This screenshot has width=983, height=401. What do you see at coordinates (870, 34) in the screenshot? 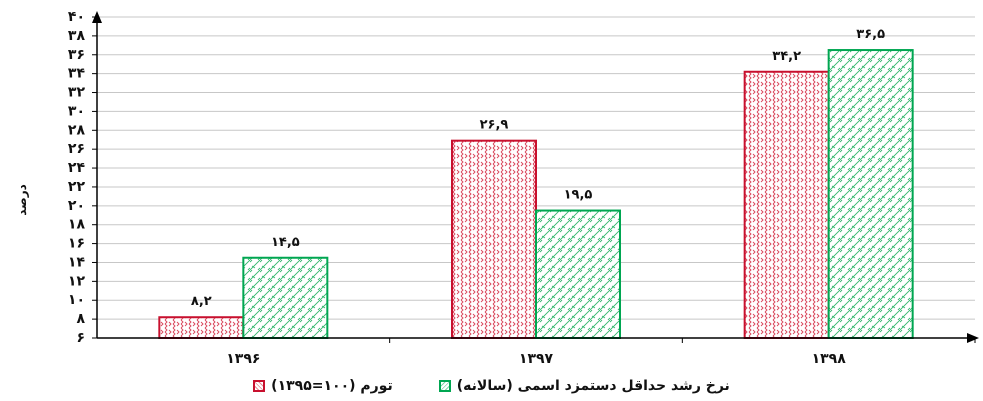
I see `data-label: ۳۶,۵` at bounding box center [870, 34].